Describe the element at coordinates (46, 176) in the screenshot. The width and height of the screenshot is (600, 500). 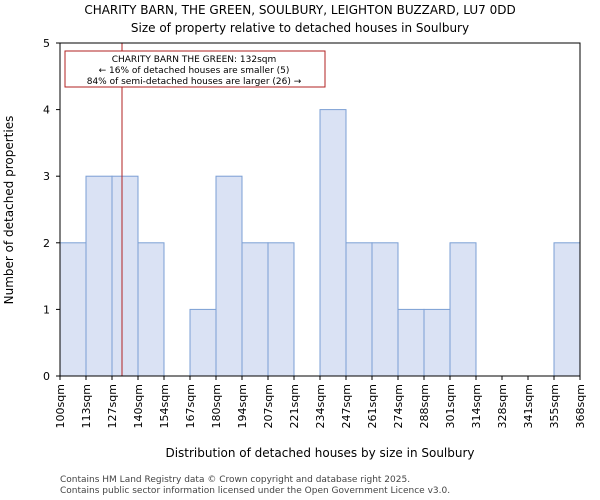
I see `y-tick-label: 3` at that location.